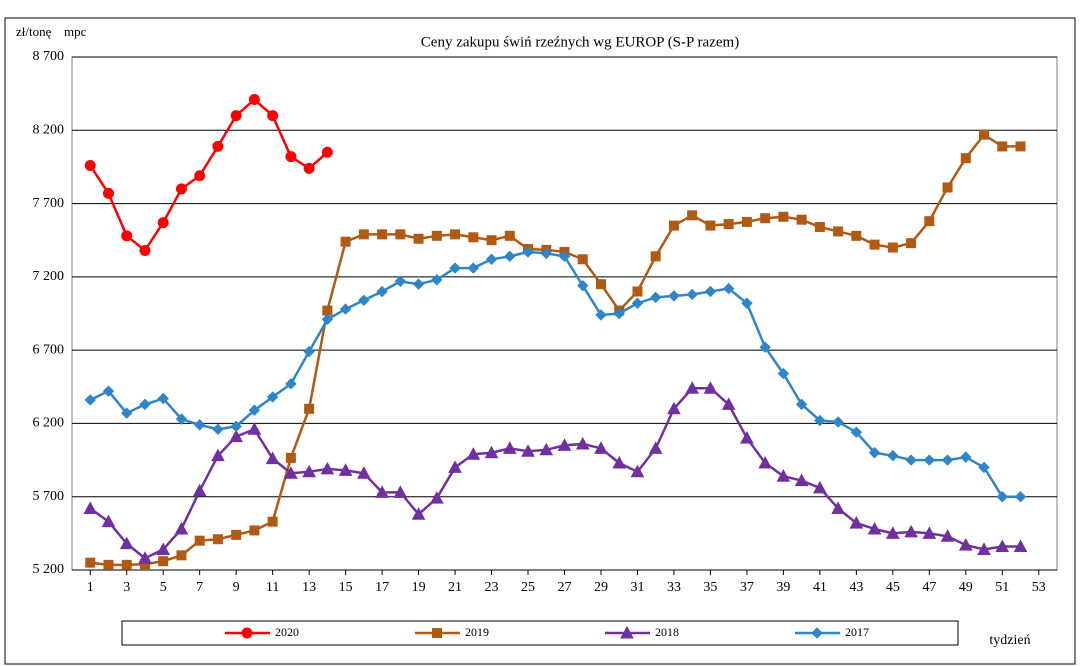  Describe the element at coordinates (565, 587) in the screenshot. I see `x-tick-label: 27` at that location.